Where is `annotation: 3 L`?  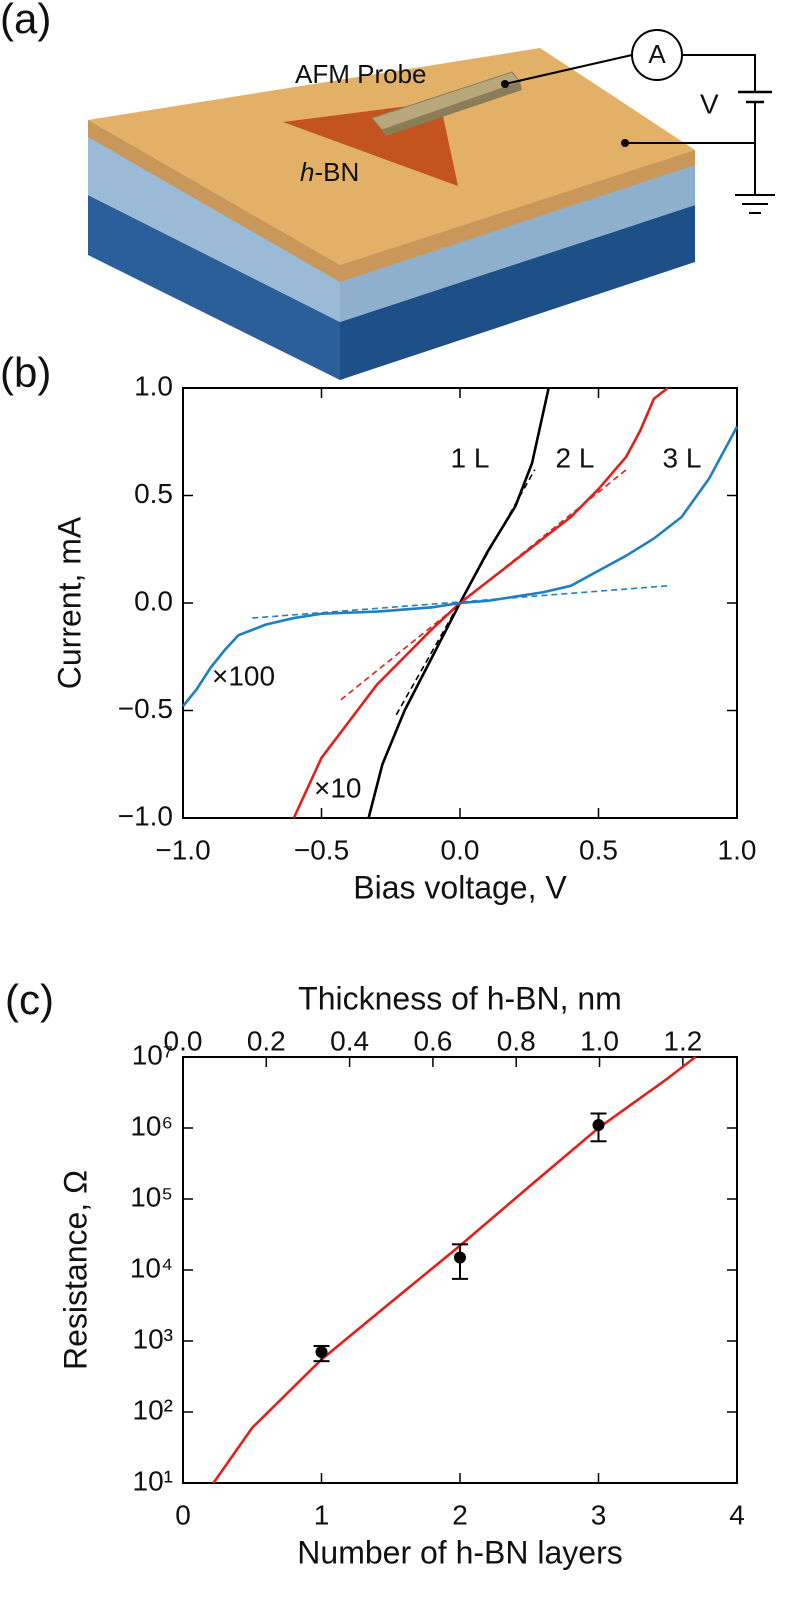
annotation: 3 L is located at coordinates (682, 457).